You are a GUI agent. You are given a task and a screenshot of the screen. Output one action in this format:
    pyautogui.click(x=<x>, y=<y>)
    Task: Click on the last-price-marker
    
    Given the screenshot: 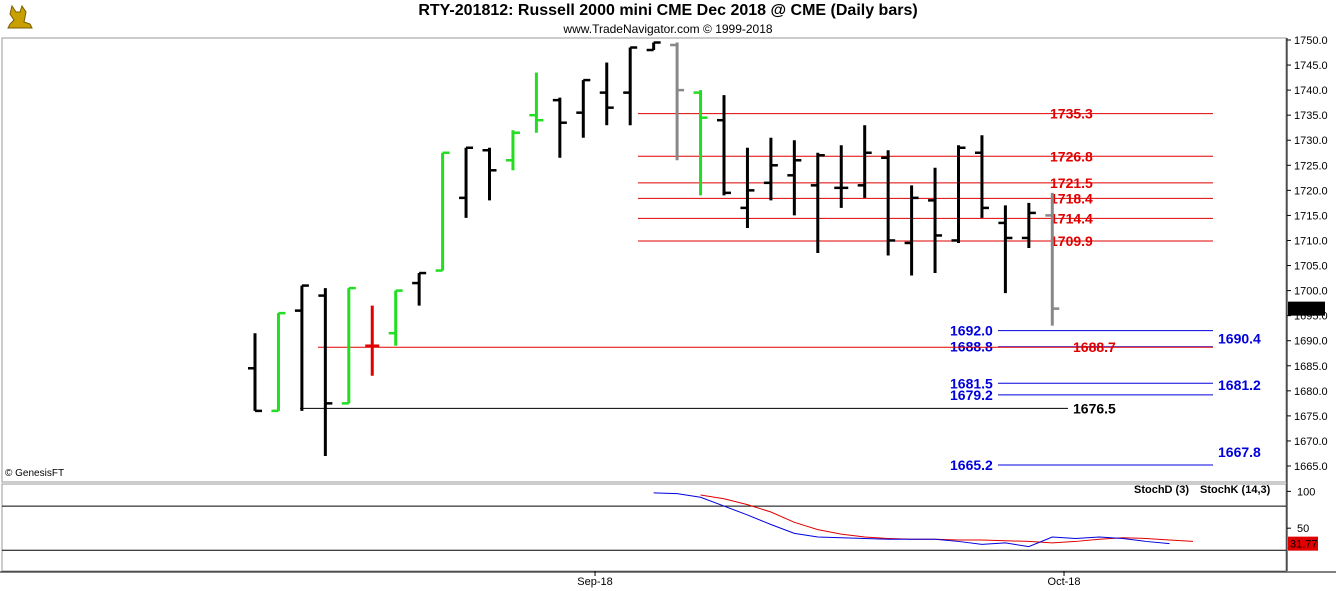 What is the action you would take?
    pyautogui.click(x=1306, y=308)
    